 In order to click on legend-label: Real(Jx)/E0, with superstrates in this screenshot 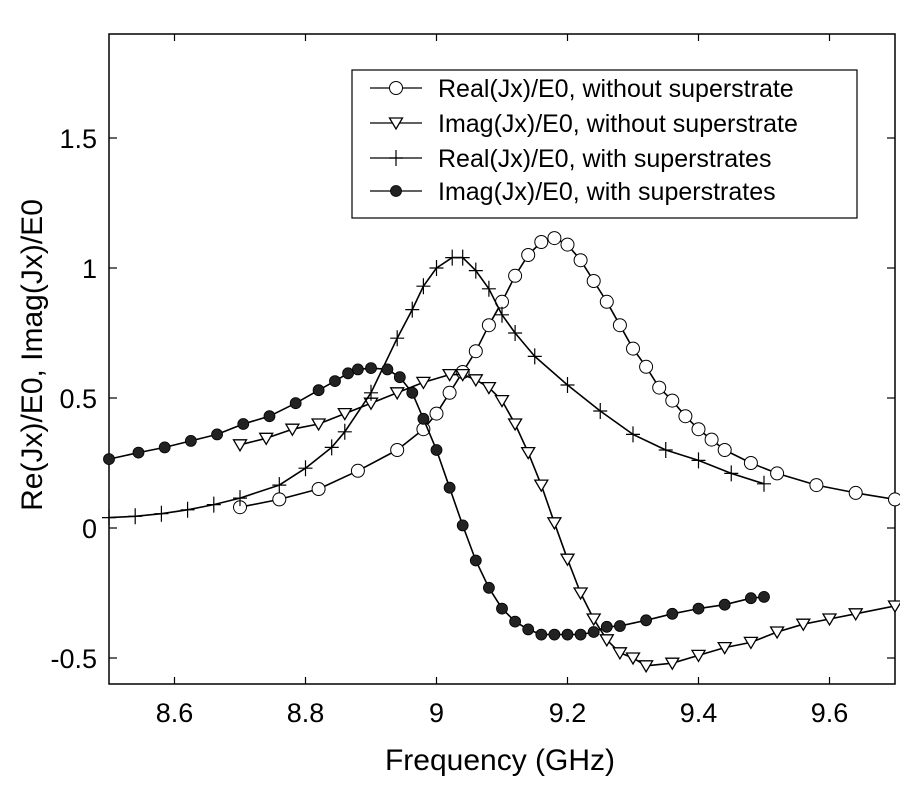, I will do `click(604, 159)`.